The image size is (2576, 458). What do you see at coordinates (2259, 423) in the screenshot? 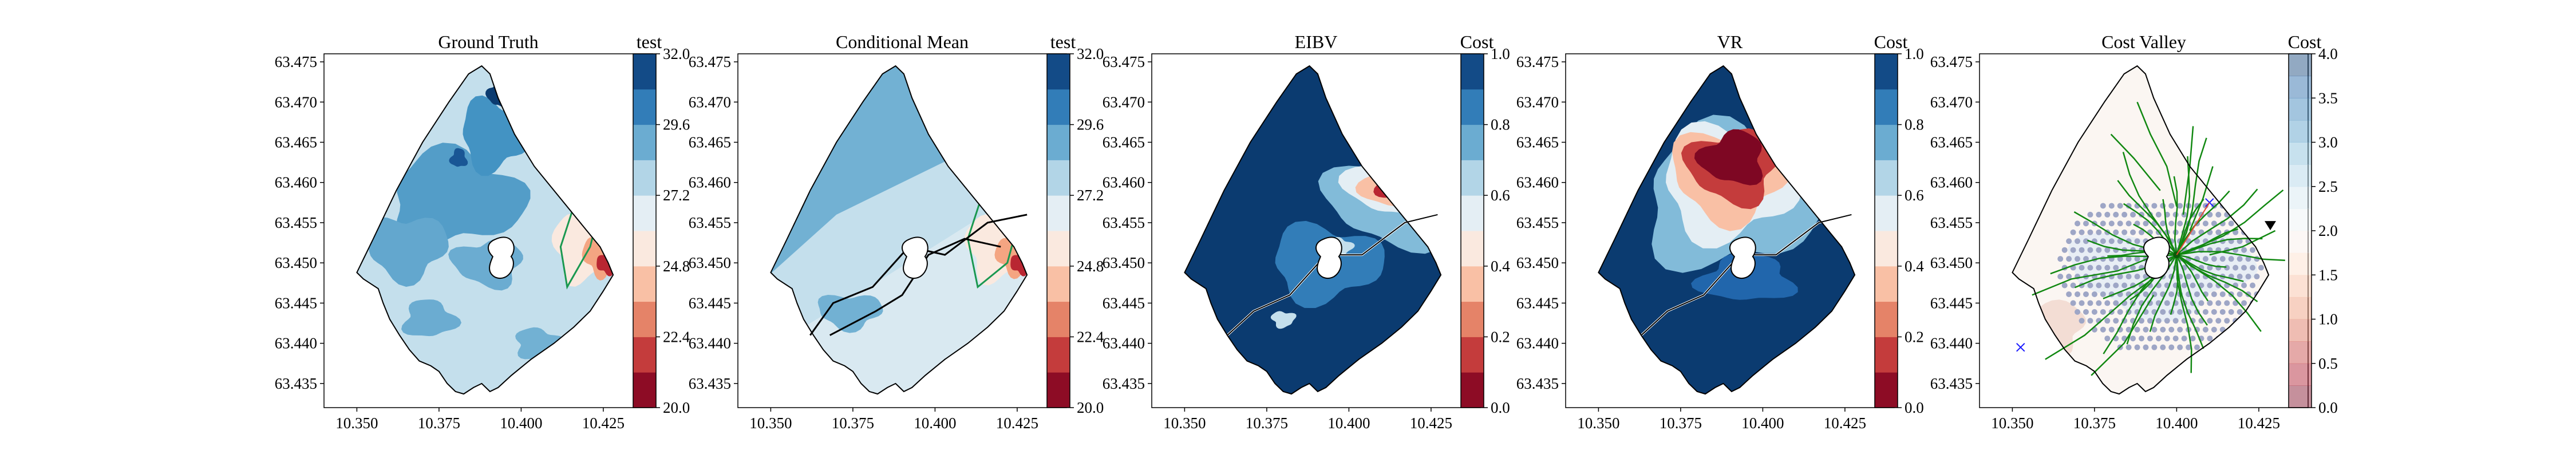
I see `x-tick-label: 10.425` at bounding box center [2259, 423].